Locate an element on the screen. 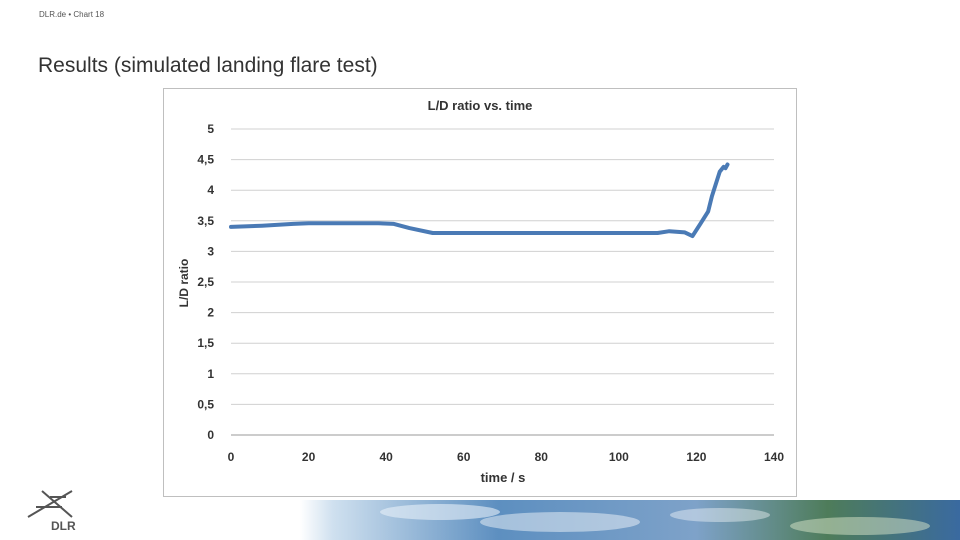 Image resolution: width=960 pixels, height=540 pixels. earth-banner is located at coordinates (630, 520).